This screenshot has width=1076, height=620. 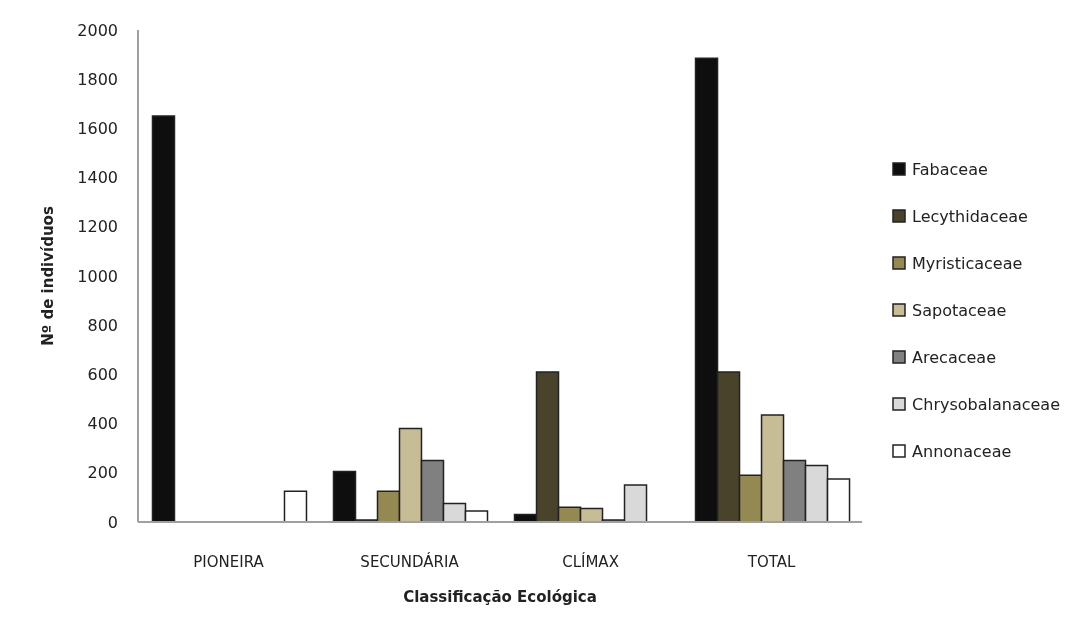 What do you see at coordinates (229, 561) in the screenshot?
I see `x-tick-label: PIONEIRA` at bounding box center [229, 561].